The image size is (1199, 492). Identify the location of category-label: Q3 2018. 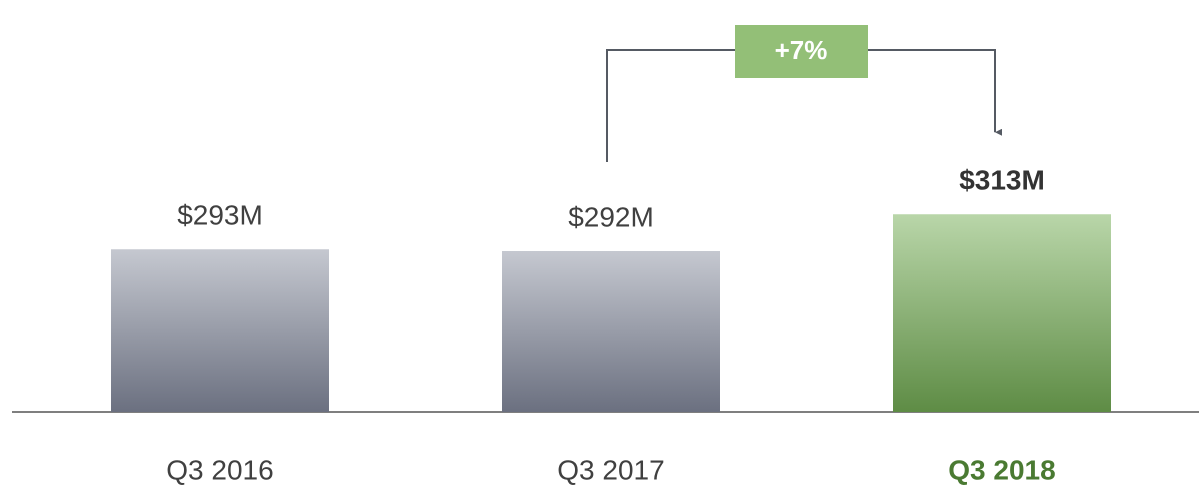
(1001, 469).